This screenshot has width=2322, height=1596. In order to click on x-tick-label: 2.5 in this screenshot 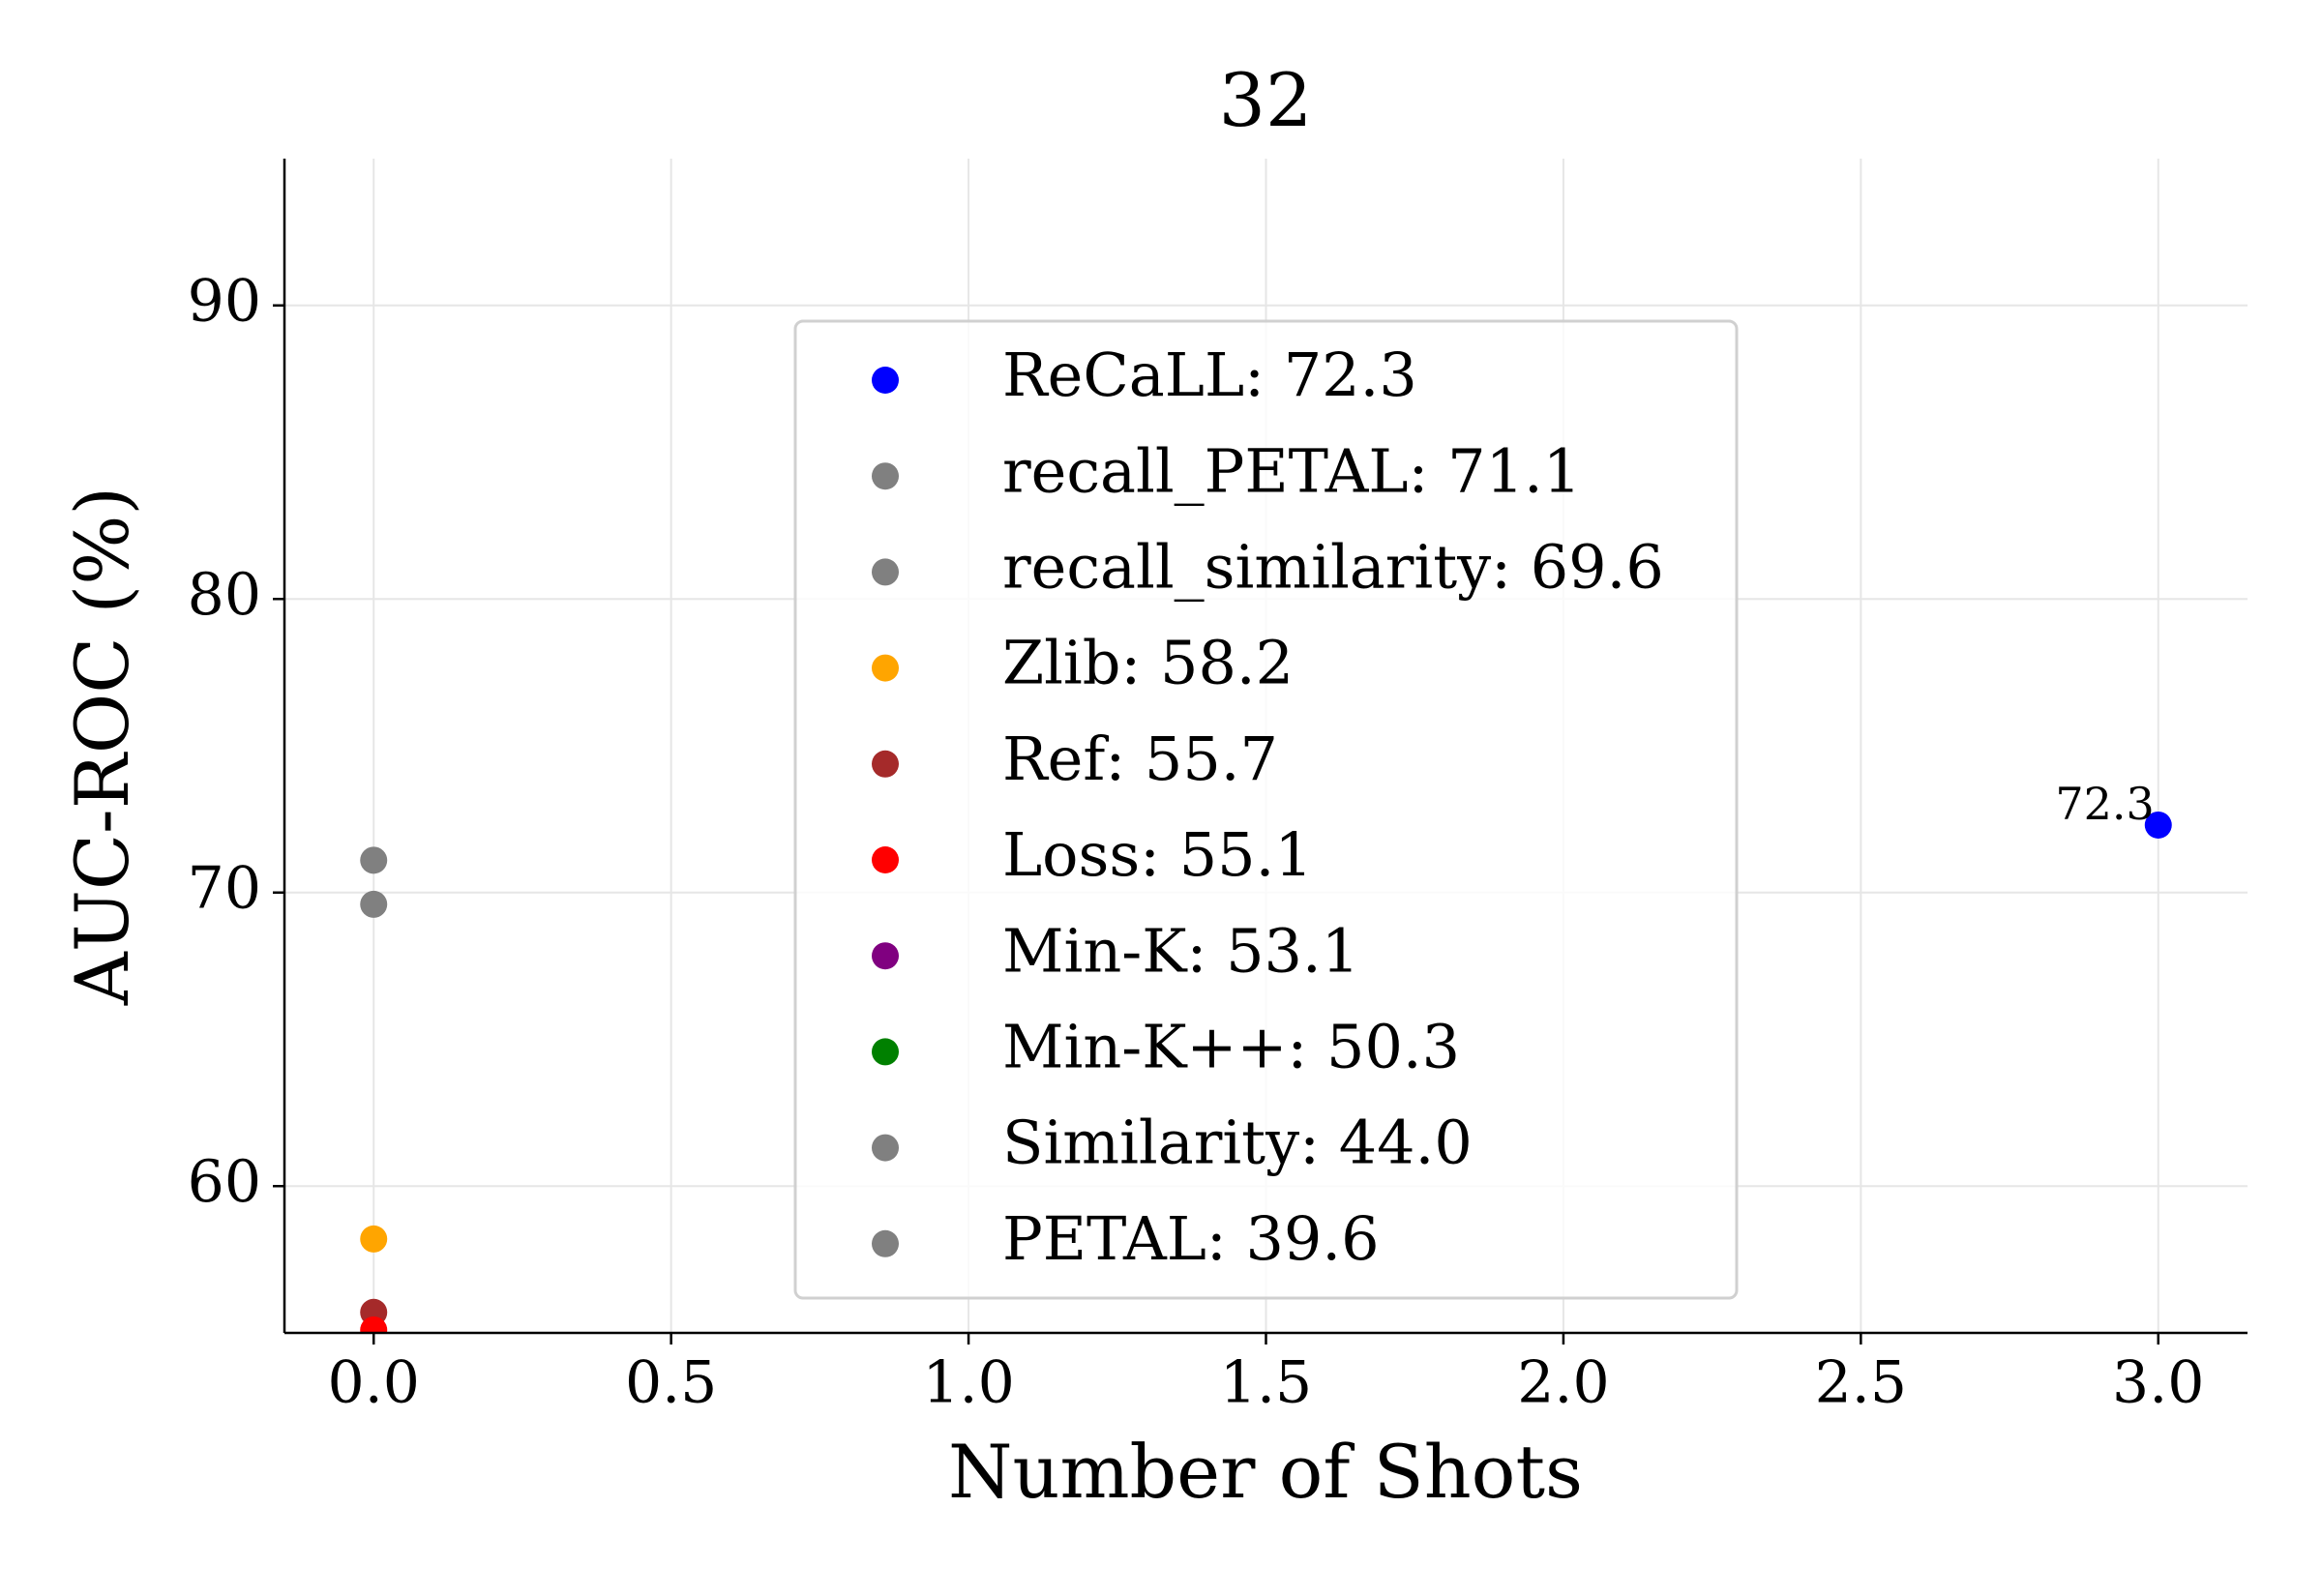, I will do `click(1861, 1383)`.